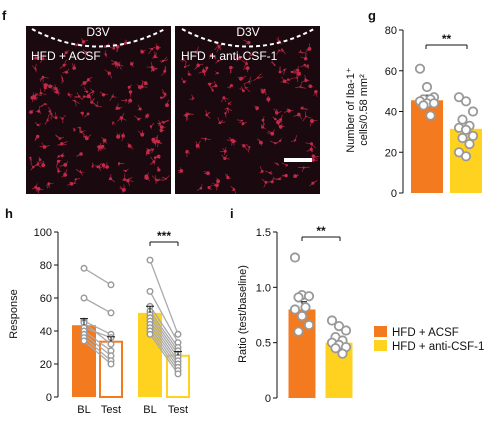 The image size is (503, 421). What do you see at coordinates (247, 32) in the screenshot?
I see `region-label: D3V` at bounding box center [247, 32].